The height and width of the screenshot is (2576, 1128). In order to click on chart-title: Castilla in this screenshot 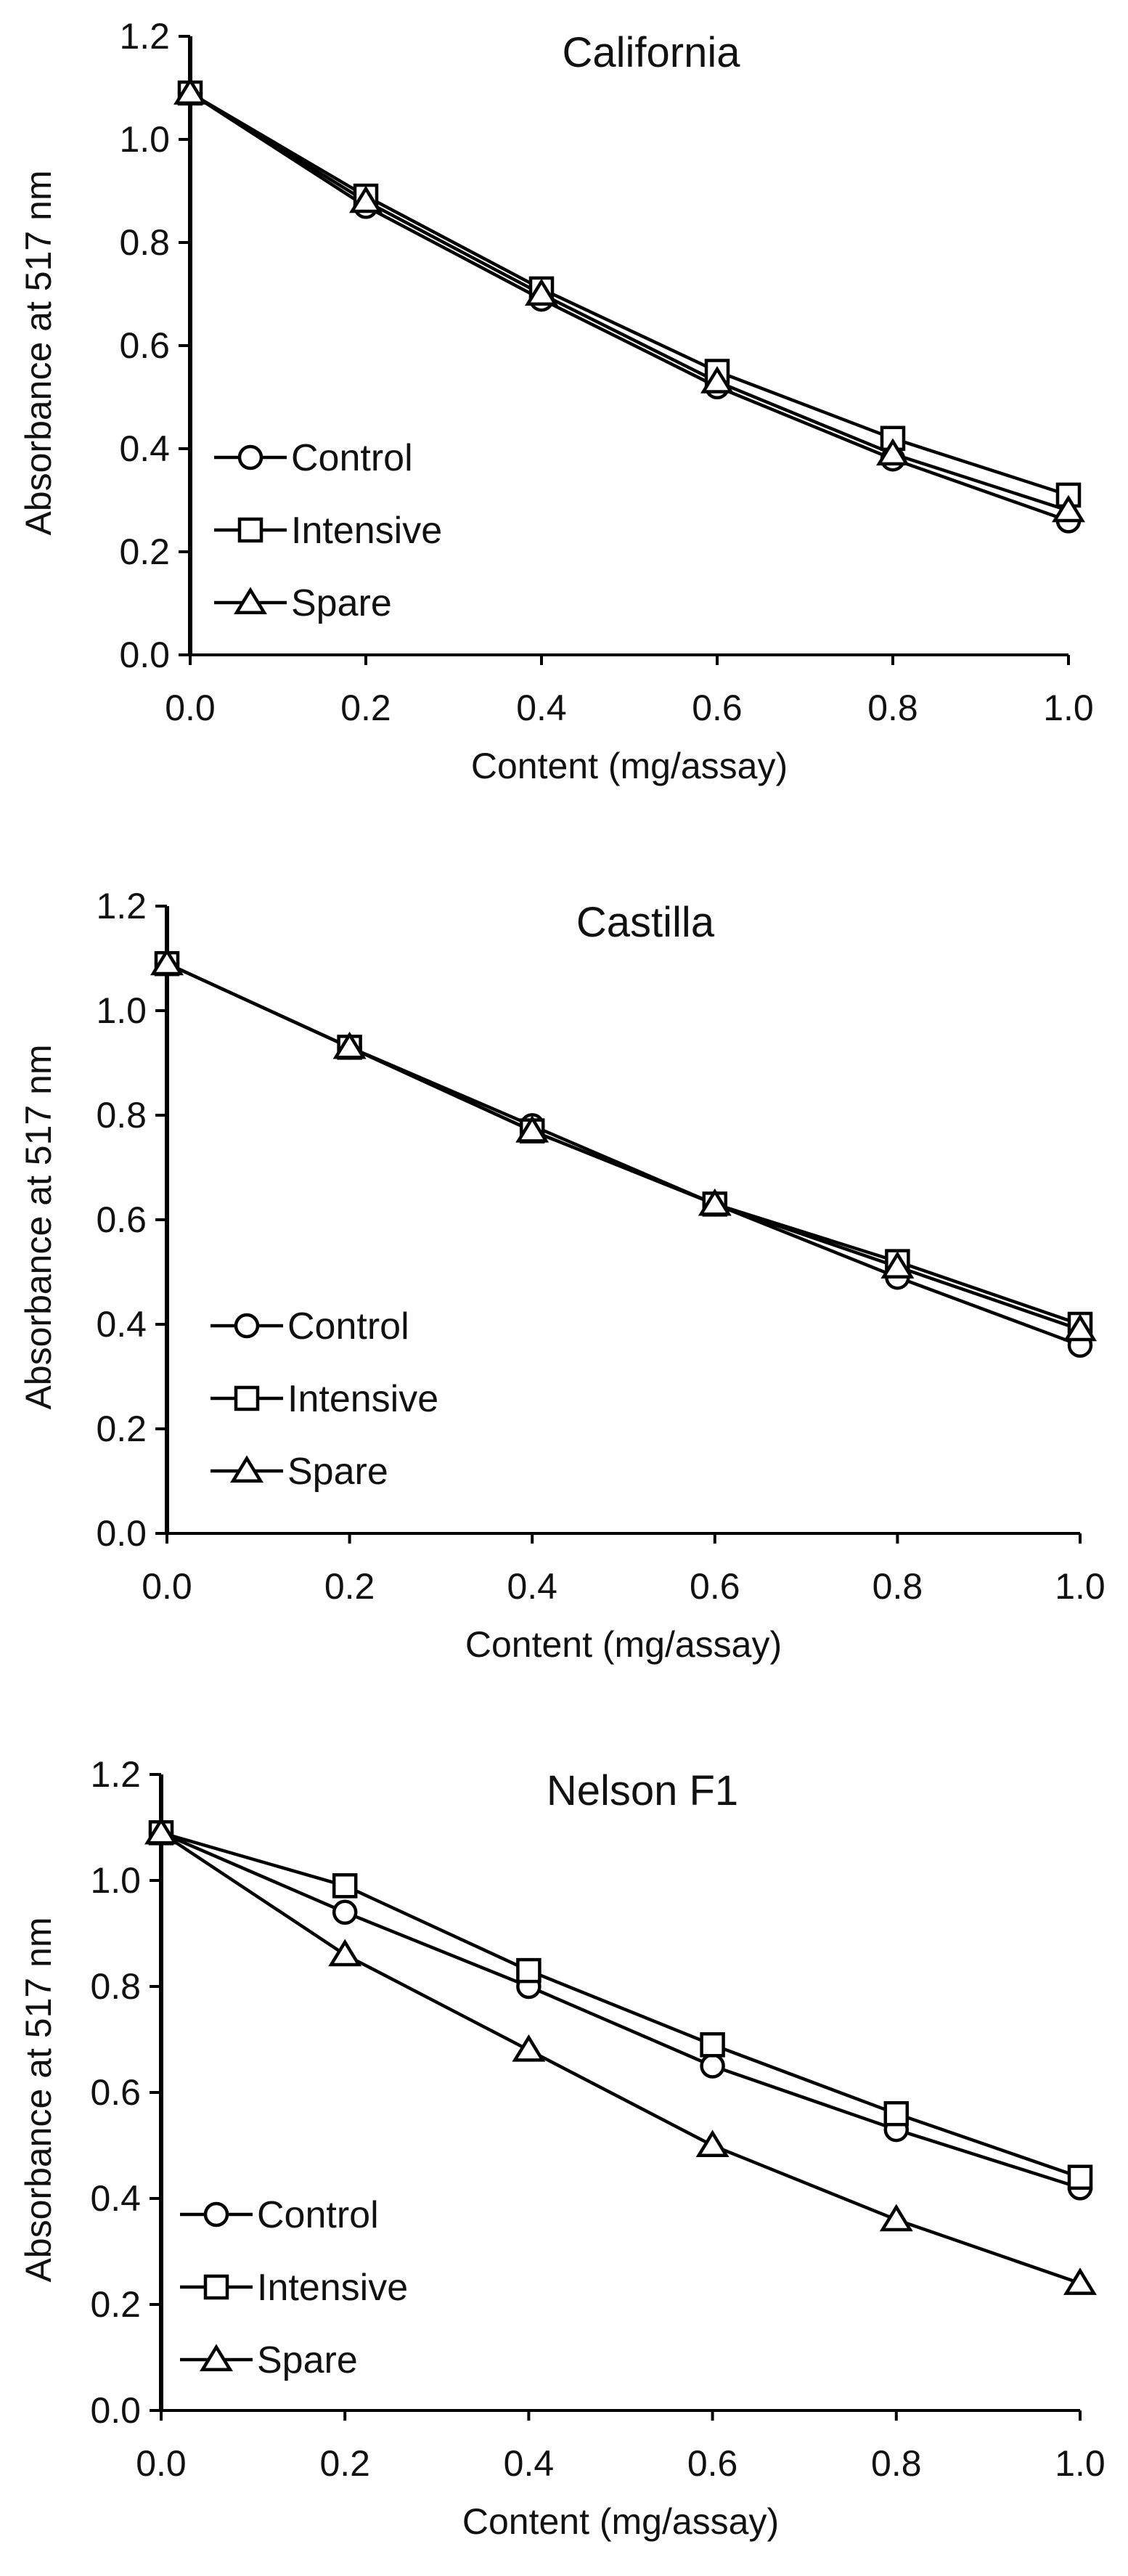, I will do `click(645, 922)`.